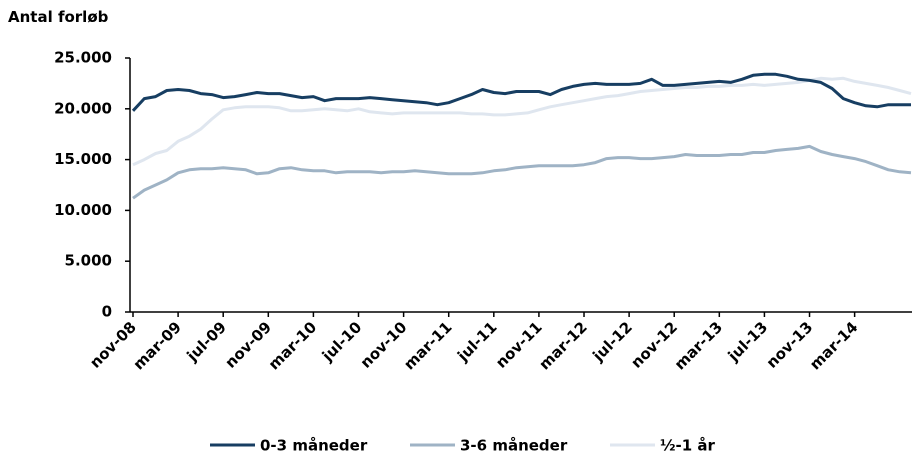 Image resolution: width=912 pixels, height=457 pixels. I want to click on y-tick-label: 10.000, so click(83, 210).